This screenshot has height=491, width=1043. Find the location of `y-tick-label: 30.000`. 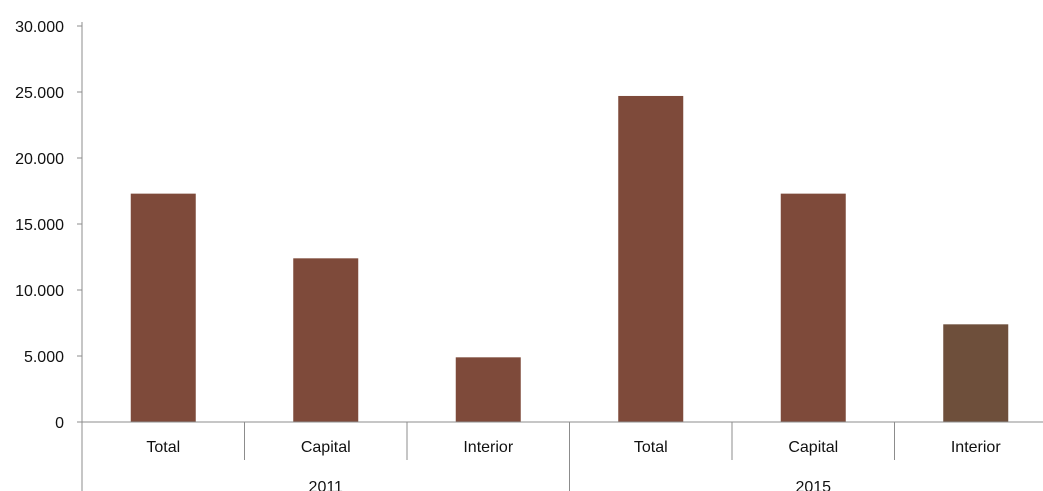

y-tick-label: 30.000 is located at coordinates (39, 27).